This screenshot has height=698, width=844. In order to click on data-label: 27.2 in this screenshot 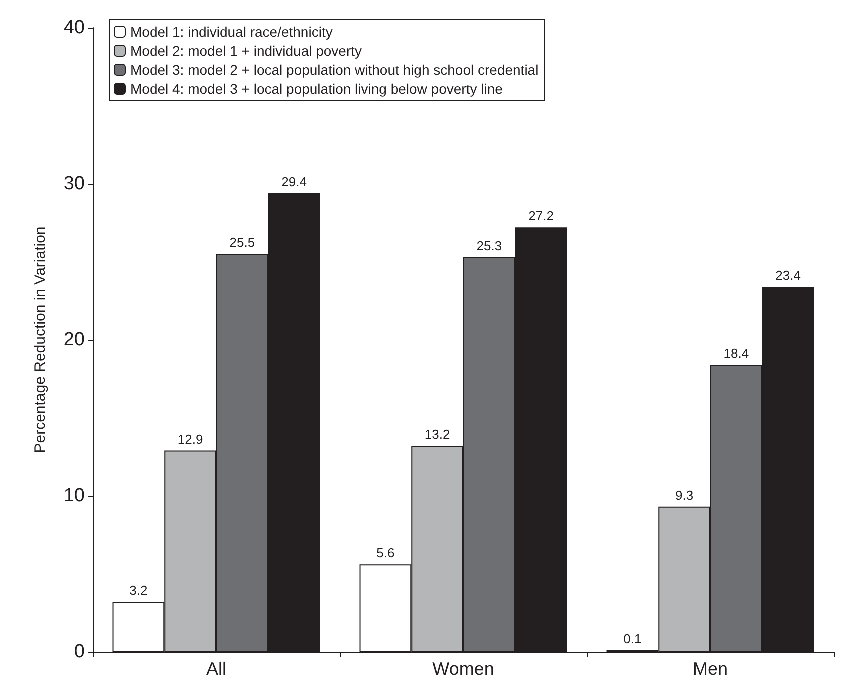, I will do `click(541, 216)`.